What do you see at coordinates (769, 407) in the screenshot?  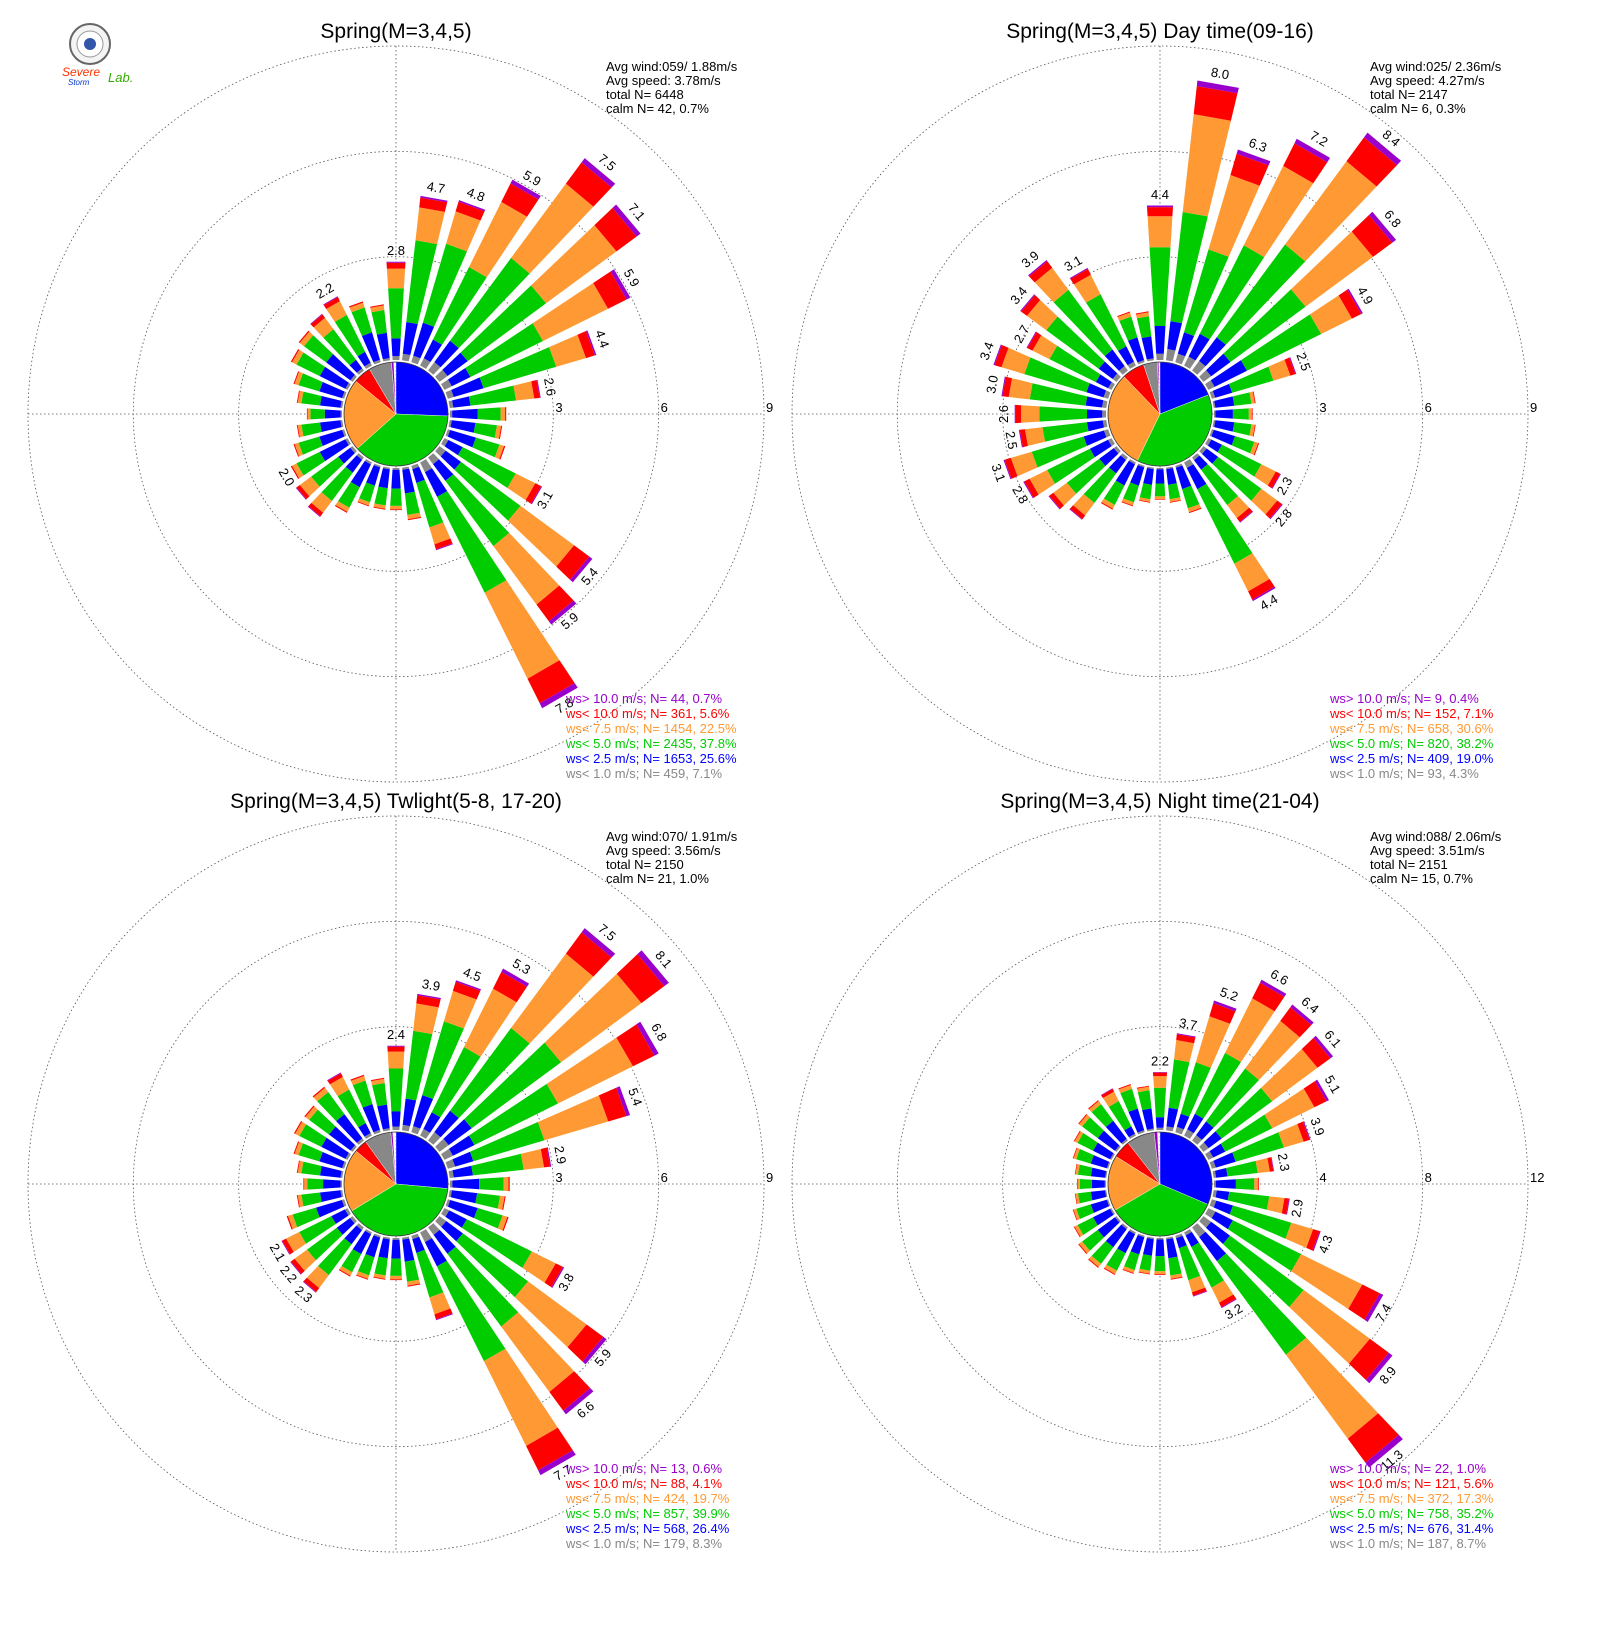 I see `ring-label: 9` at bounding box center [769, 407].